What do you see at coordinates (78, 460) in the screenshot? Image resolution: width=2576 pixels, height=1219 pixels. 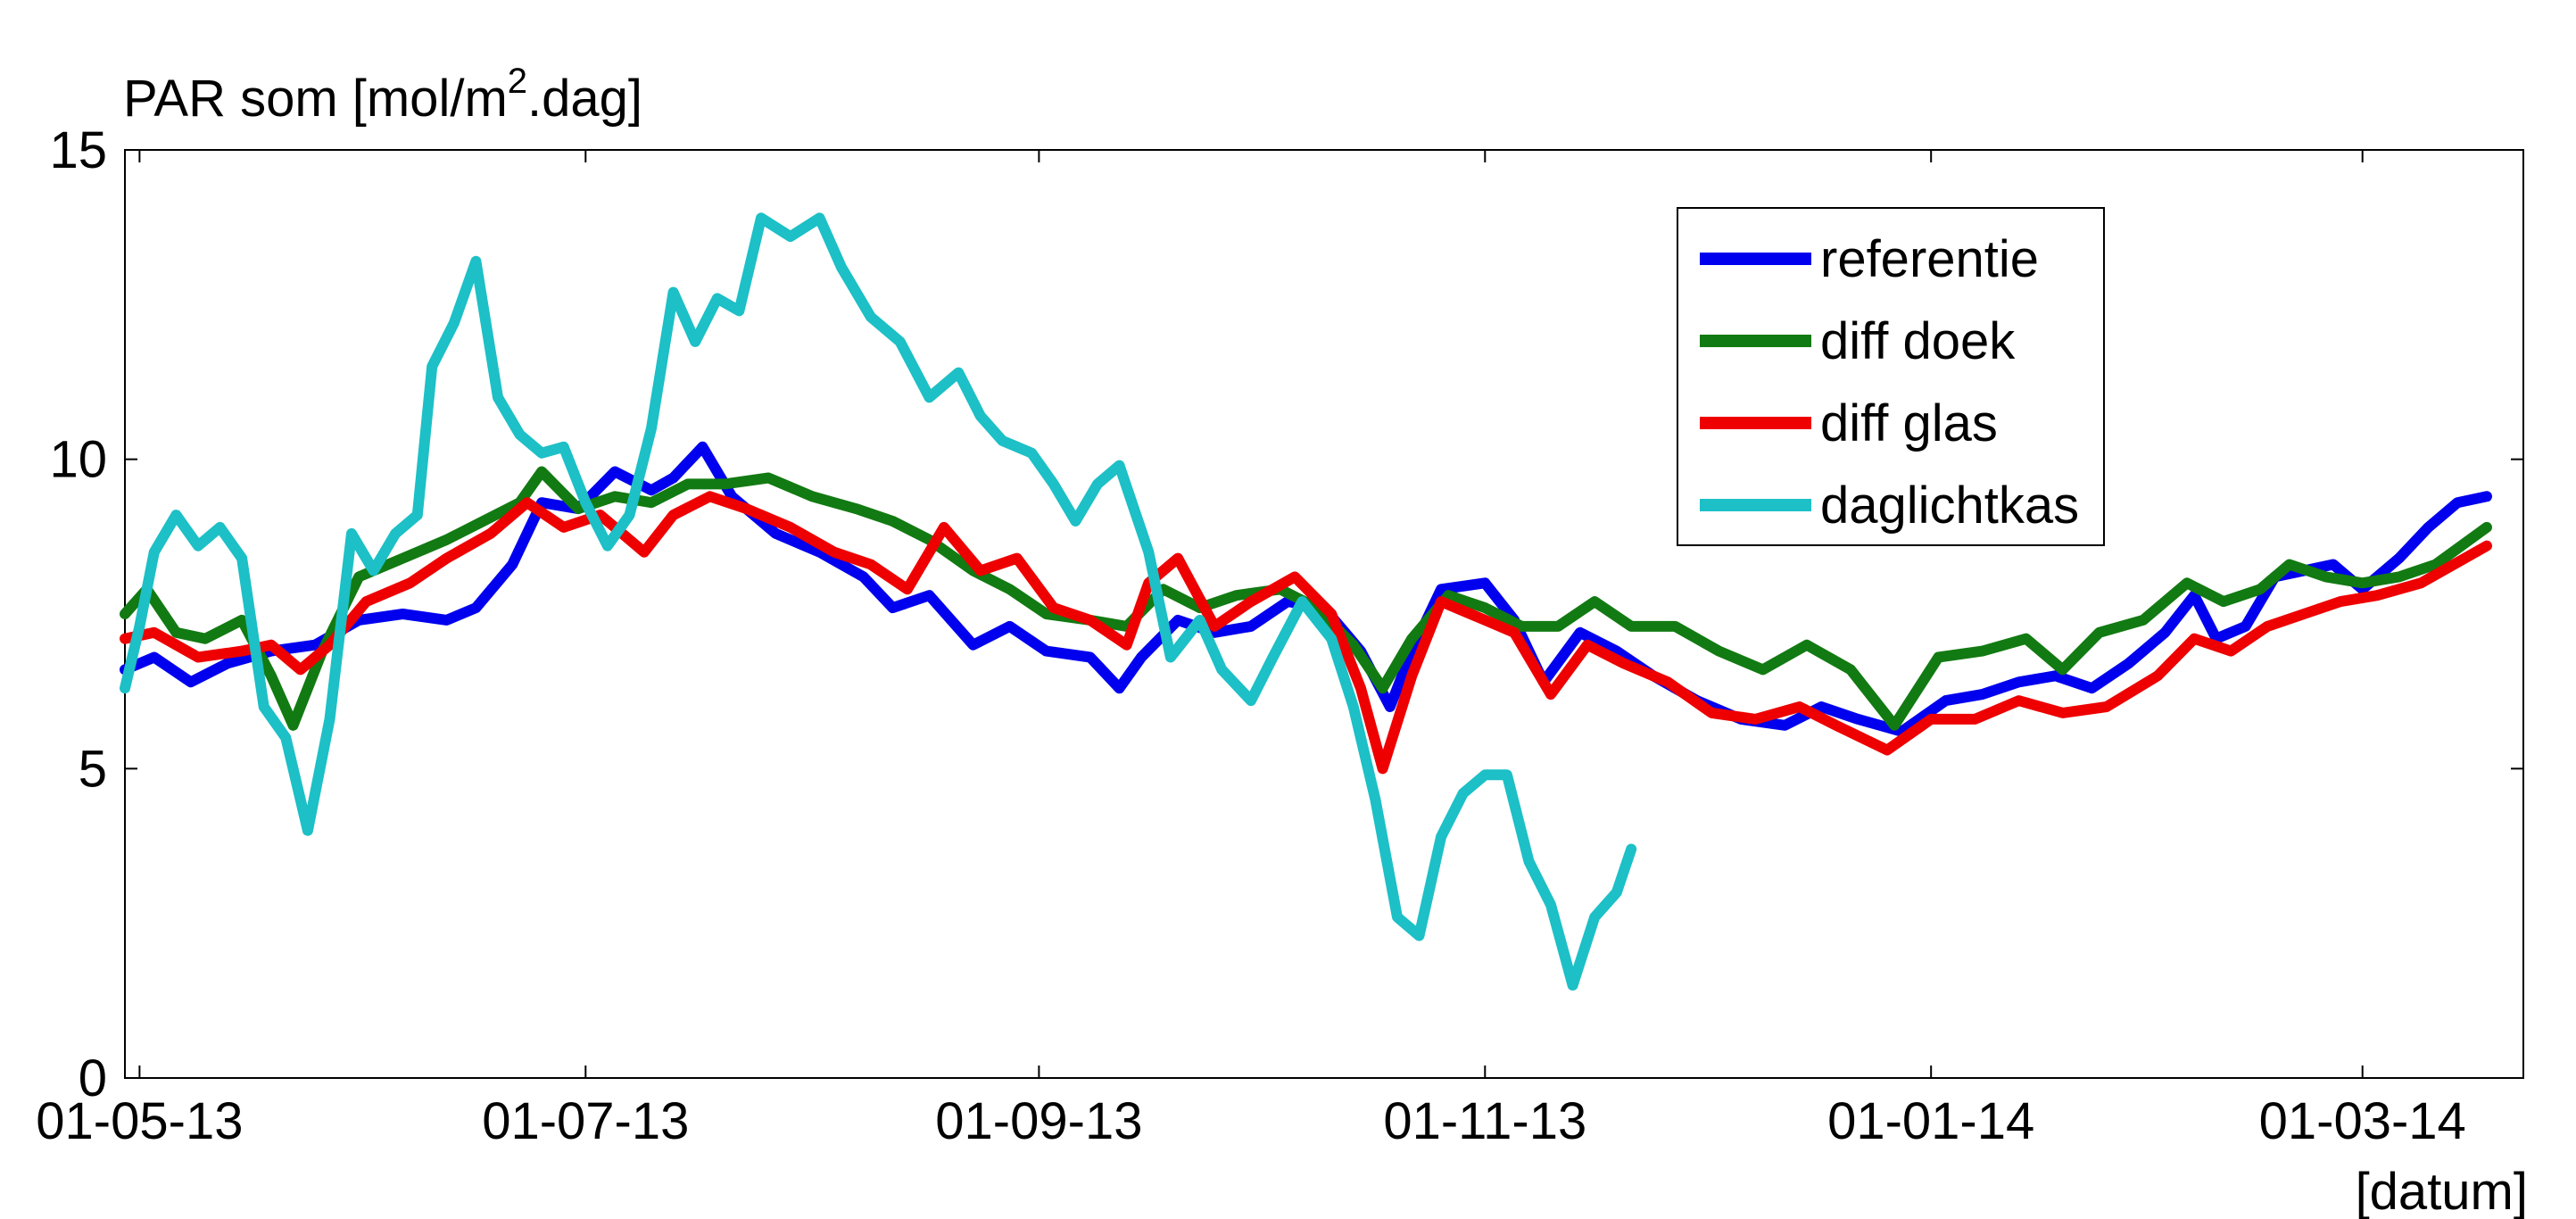 I see `y-tick-label: 10` at bounding box center [78, 460].